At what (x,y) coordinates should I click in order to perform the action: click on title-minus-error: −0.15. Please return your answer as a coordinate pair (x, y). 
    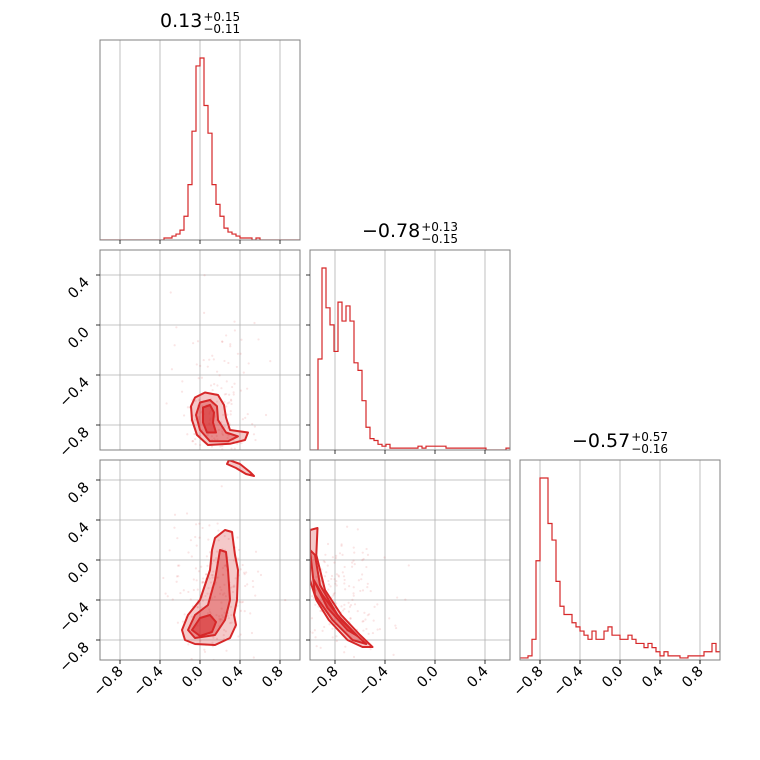
    Looking at the image, I should click on (440, 238).